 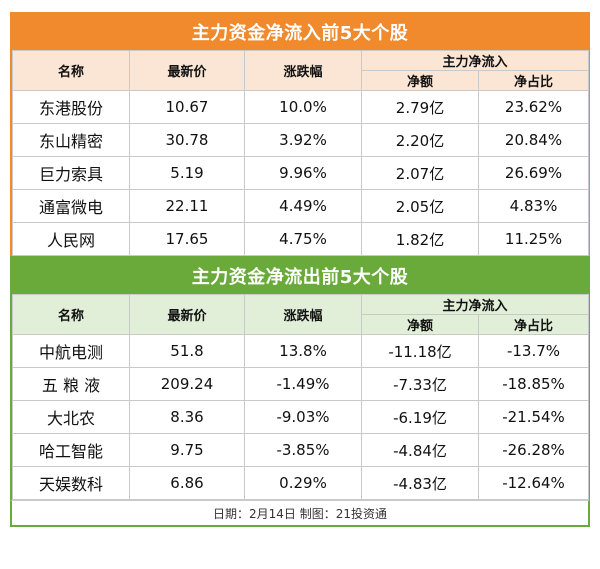 I want to click on table-row: 人民网 17.65 4.75% 1.82亿 11.25%, so click(x=301, y=239).